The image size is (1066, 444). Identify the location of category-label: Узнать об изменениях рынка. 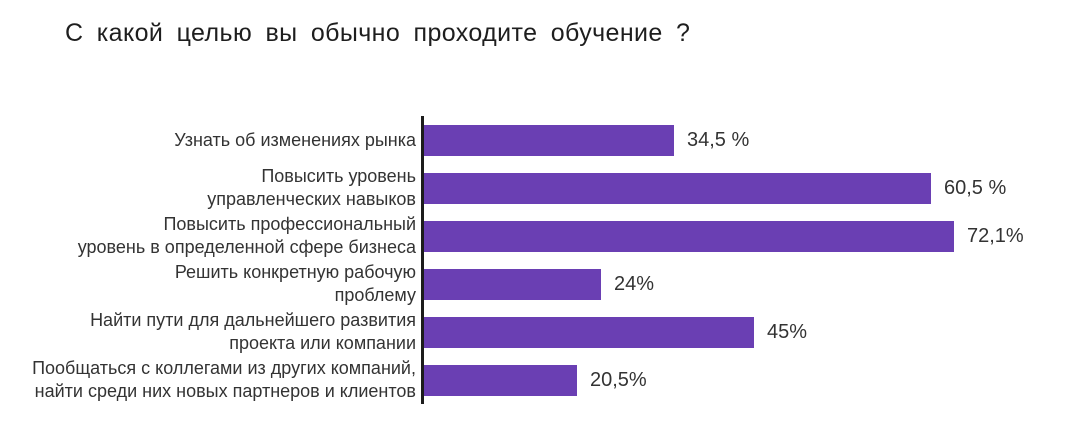
(210, 140).